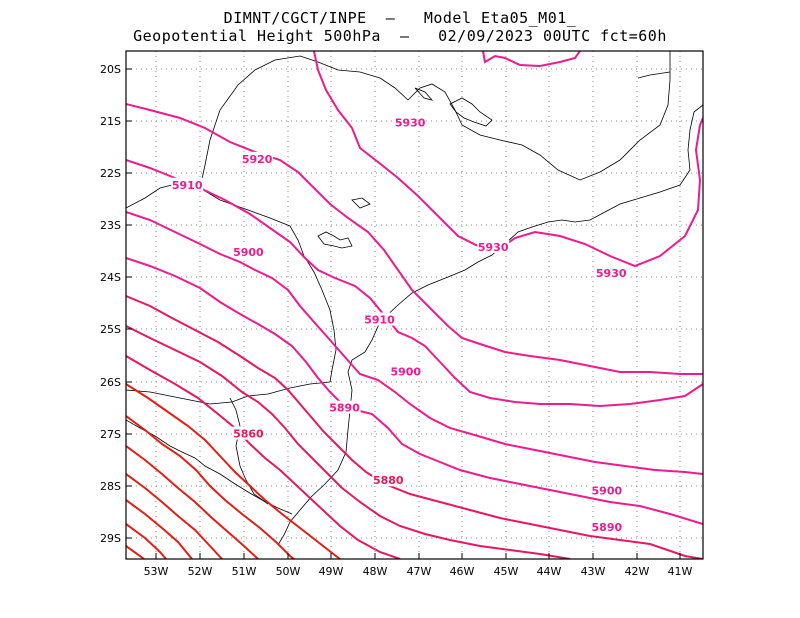  I want to click on lon-label: 52W, so click(200, 571).